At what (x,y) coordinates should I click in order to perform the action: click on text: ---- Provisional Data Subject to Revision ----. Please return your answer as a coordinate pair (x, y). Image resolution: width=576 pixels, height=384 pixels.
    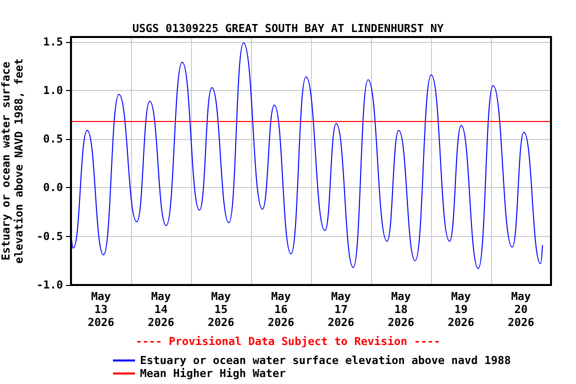
    Looking at the image, I should click on (288, 341).